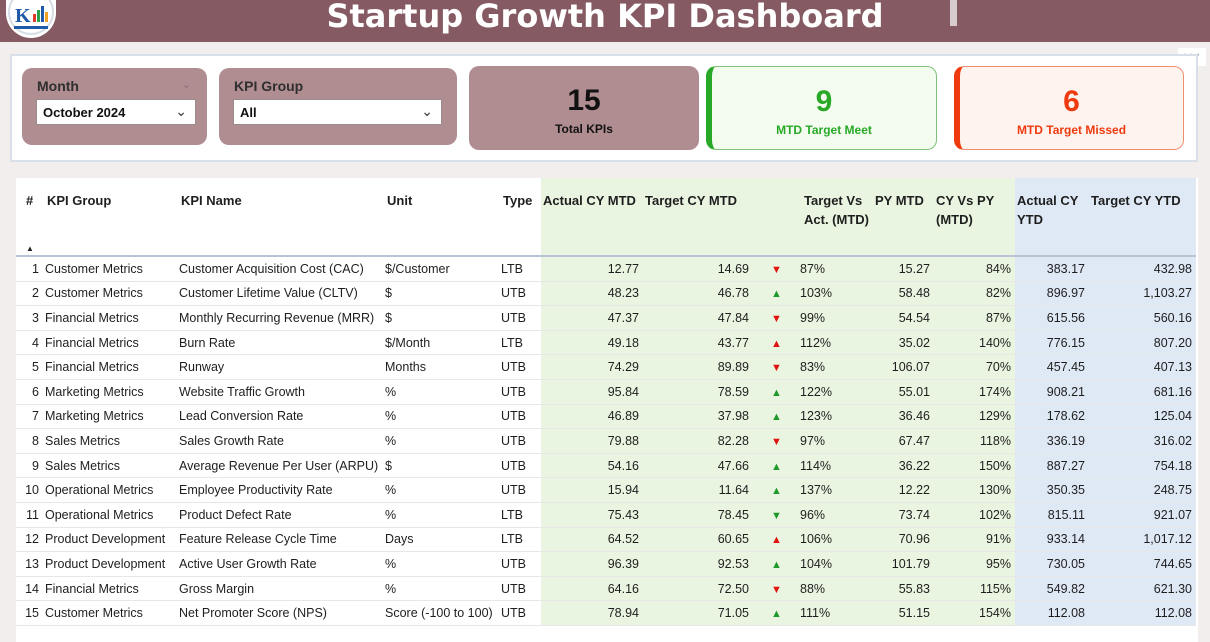 Image resolution: width=1210 pixels, height=642 pixels. What do you see at coordinates (30, 343) in the screenshot?
I see `table-cell-n: 4` at bounding box center [30, 343].